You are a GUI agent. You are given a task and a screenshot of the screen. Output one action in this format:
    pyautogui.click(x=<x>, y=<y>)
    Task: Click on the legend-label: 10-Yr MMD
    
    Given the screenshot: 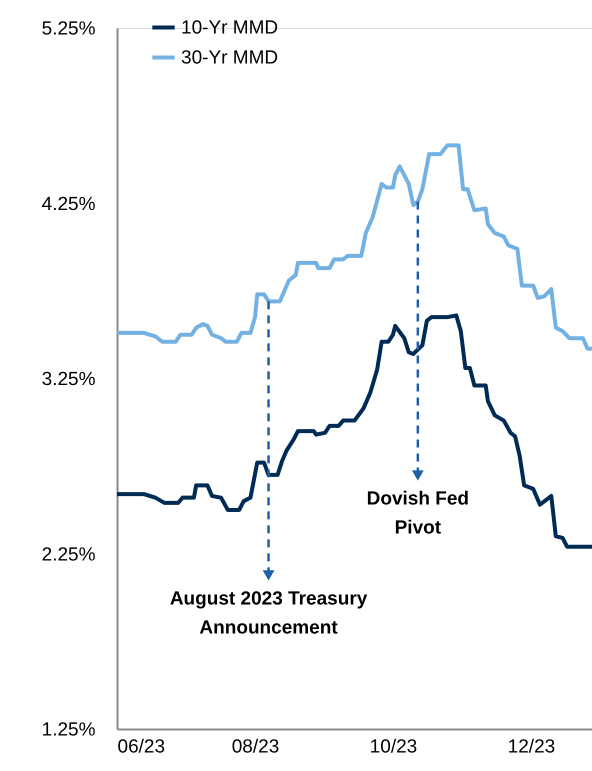 What is the action you would take?
    pyautogui.click(x=229, y=28)
    